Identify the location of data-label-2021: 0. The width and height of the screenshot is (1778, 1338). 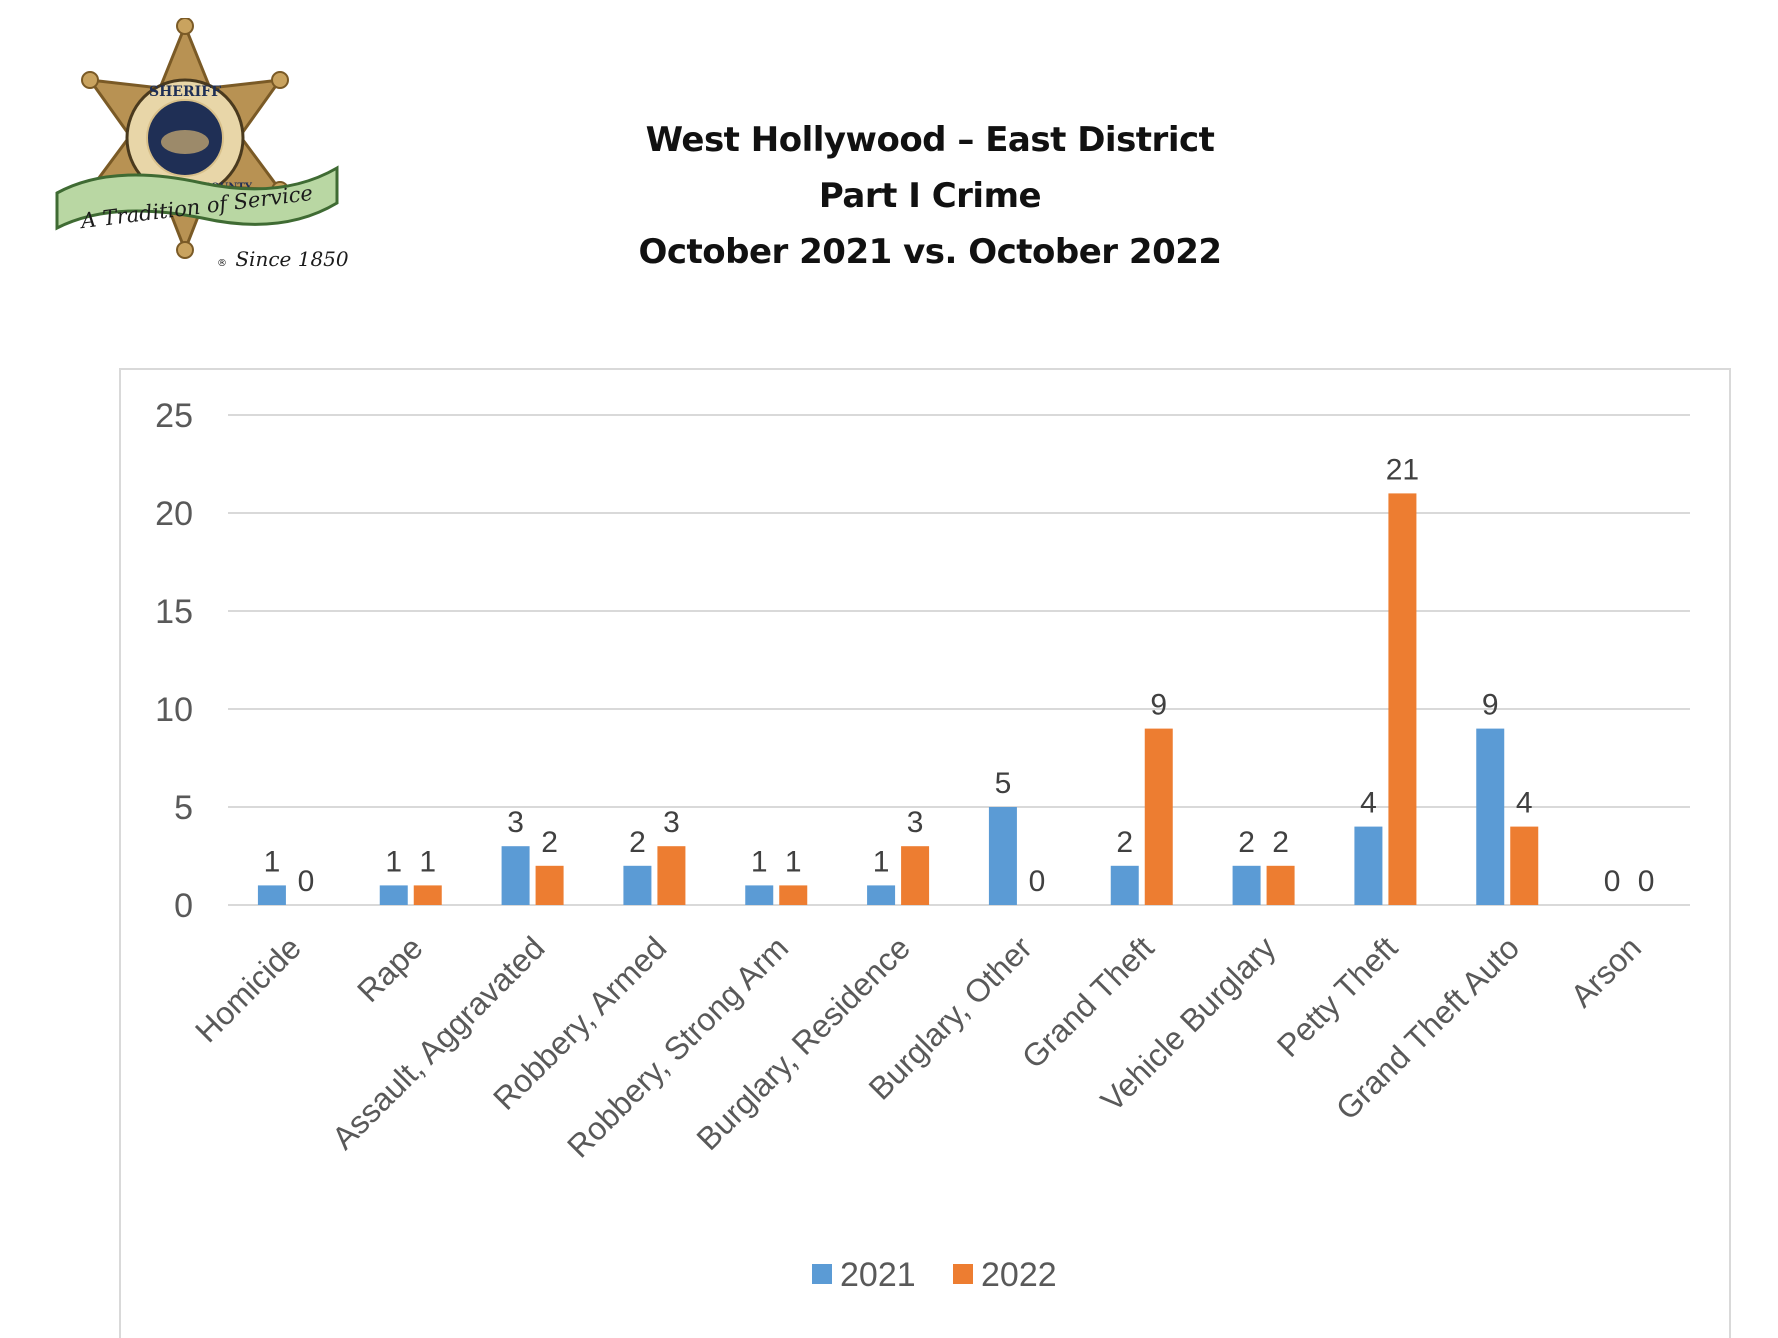
(1612, 881).